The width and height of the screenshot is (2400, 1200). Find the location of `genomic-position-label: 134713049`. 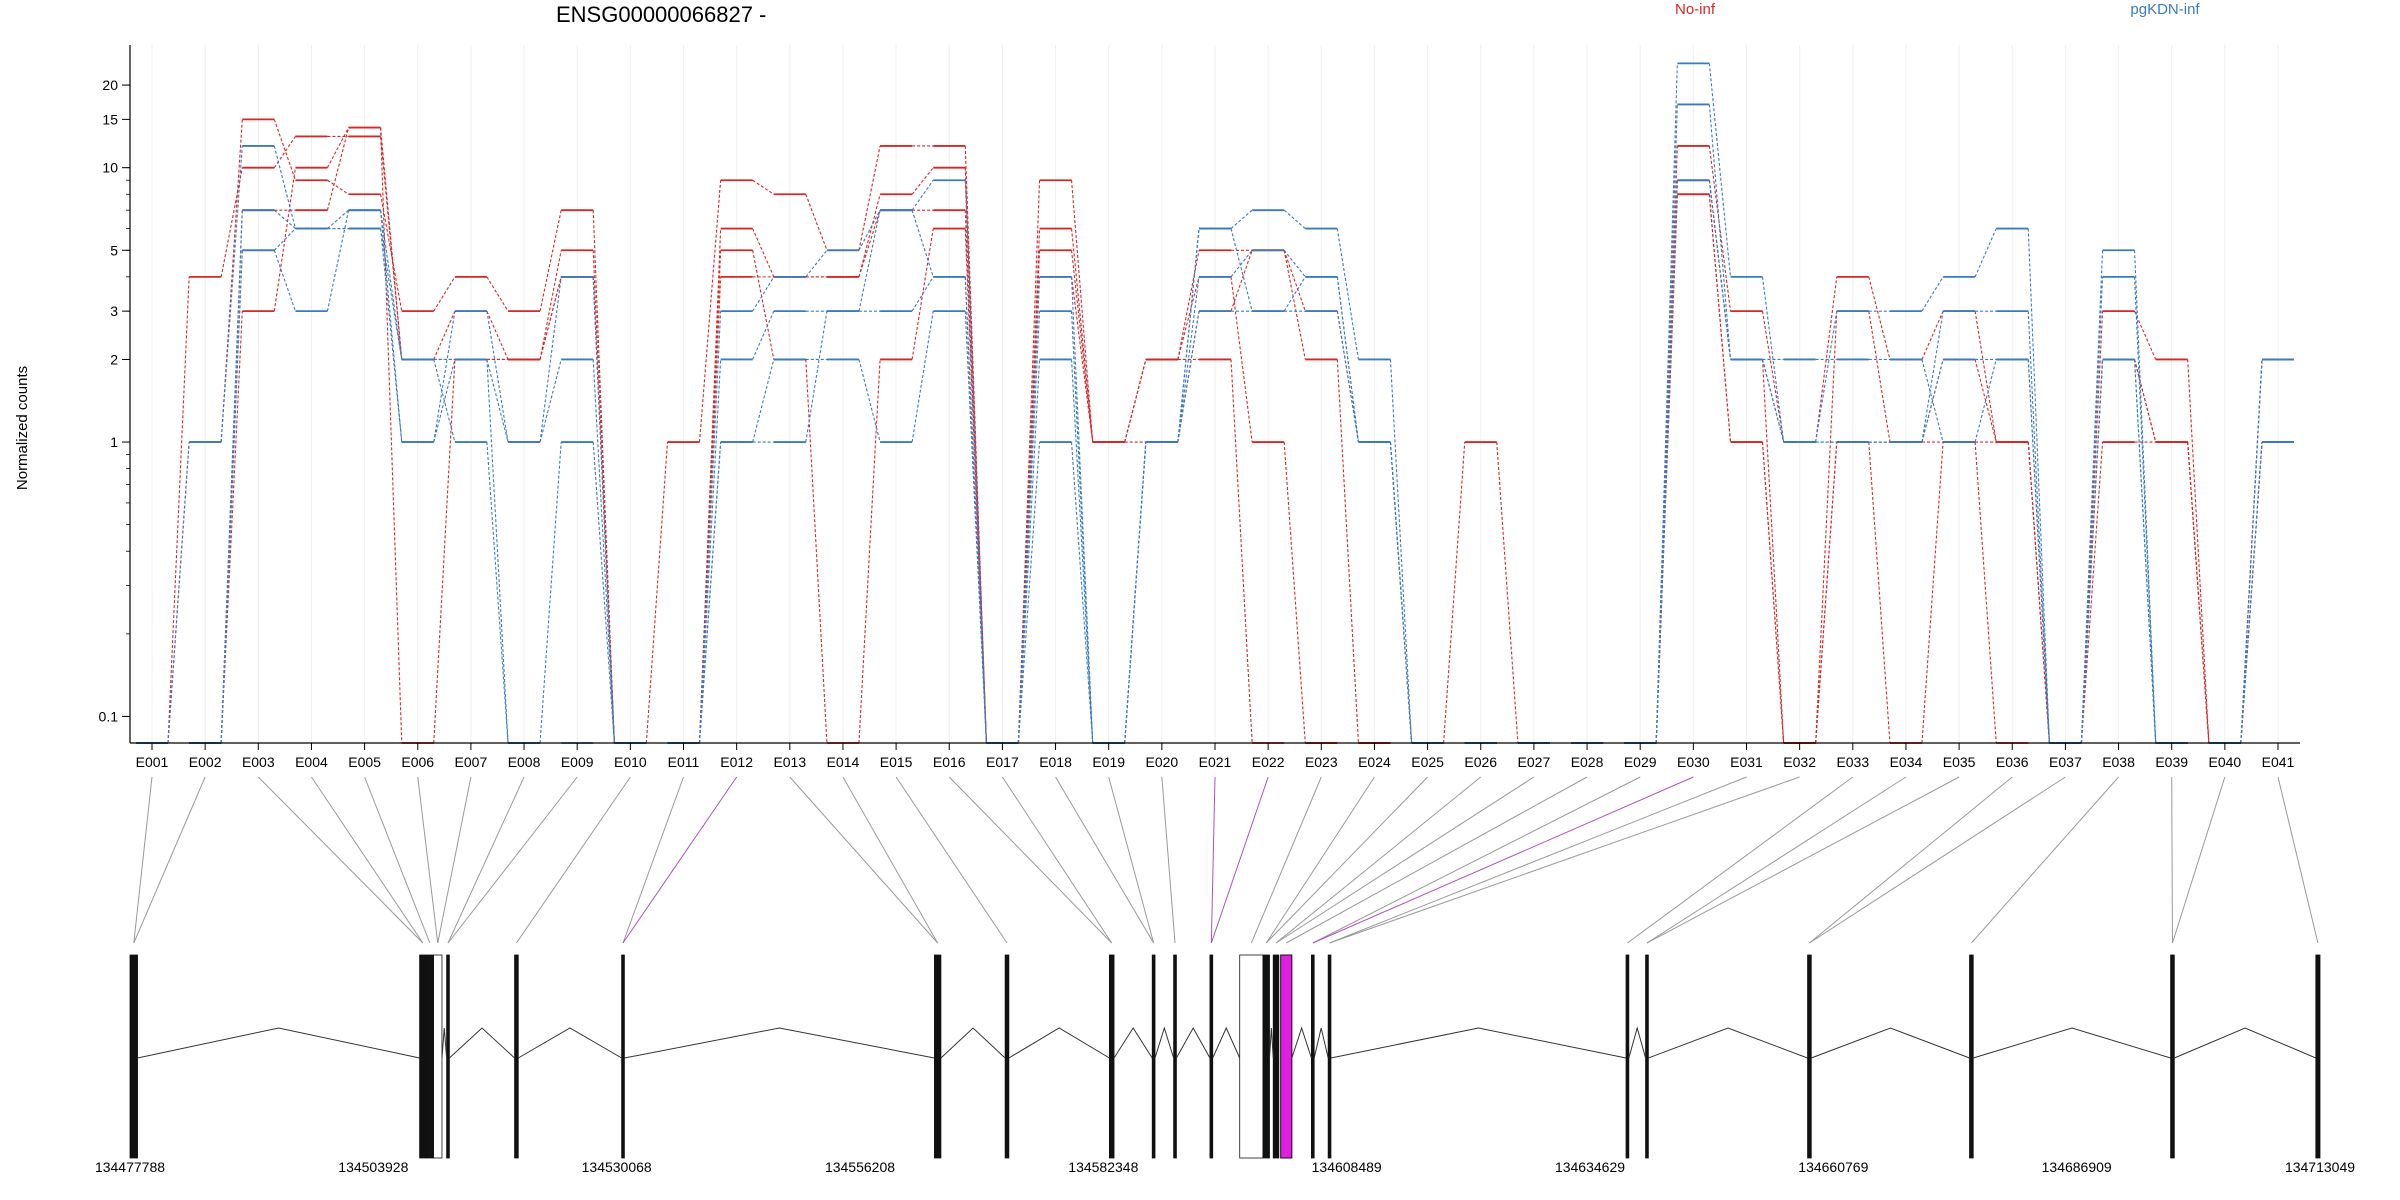

genomic-position-label: 134713049 is located at coordinates (2320, 1167).